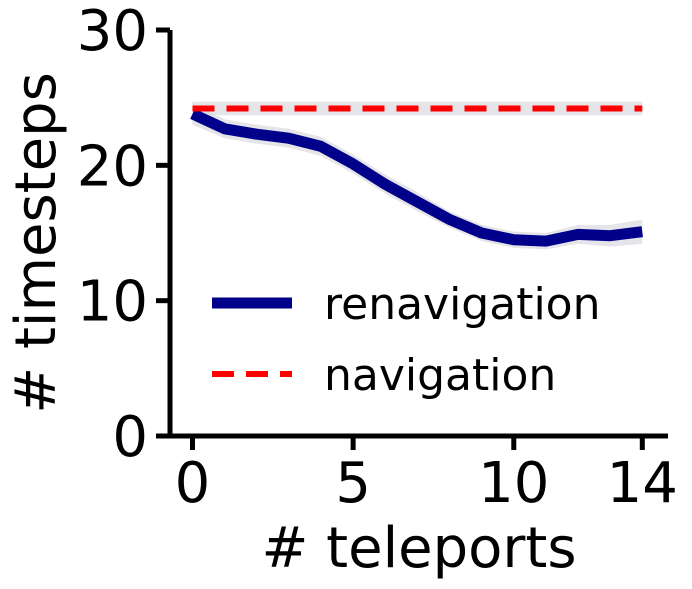  What do you see at coordinates (513, 483) in the screenshot?
I see `x-tick-label-10: 10` at bounding box center [513, 483].